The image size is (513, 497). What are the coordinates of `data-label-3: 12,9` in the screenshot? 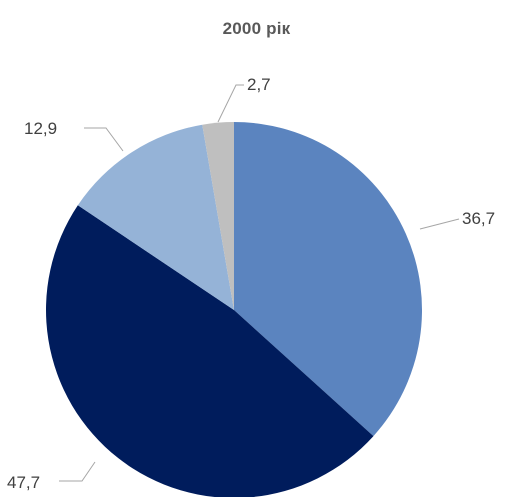 It's located at (40, 128).